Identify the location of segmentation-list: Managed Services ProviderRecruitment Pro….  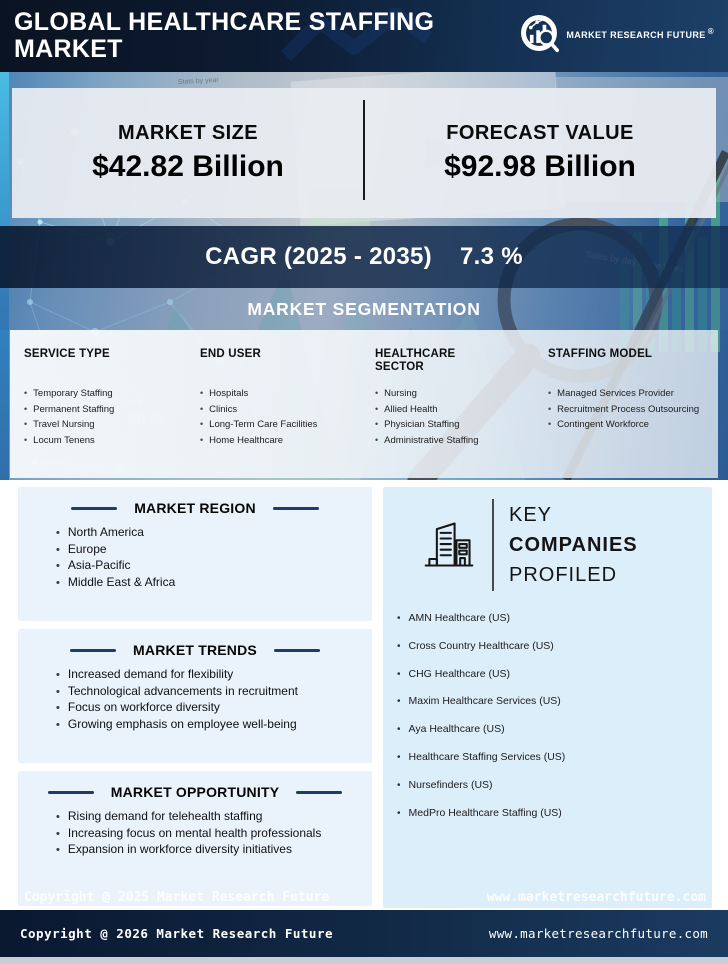
(633, 409).